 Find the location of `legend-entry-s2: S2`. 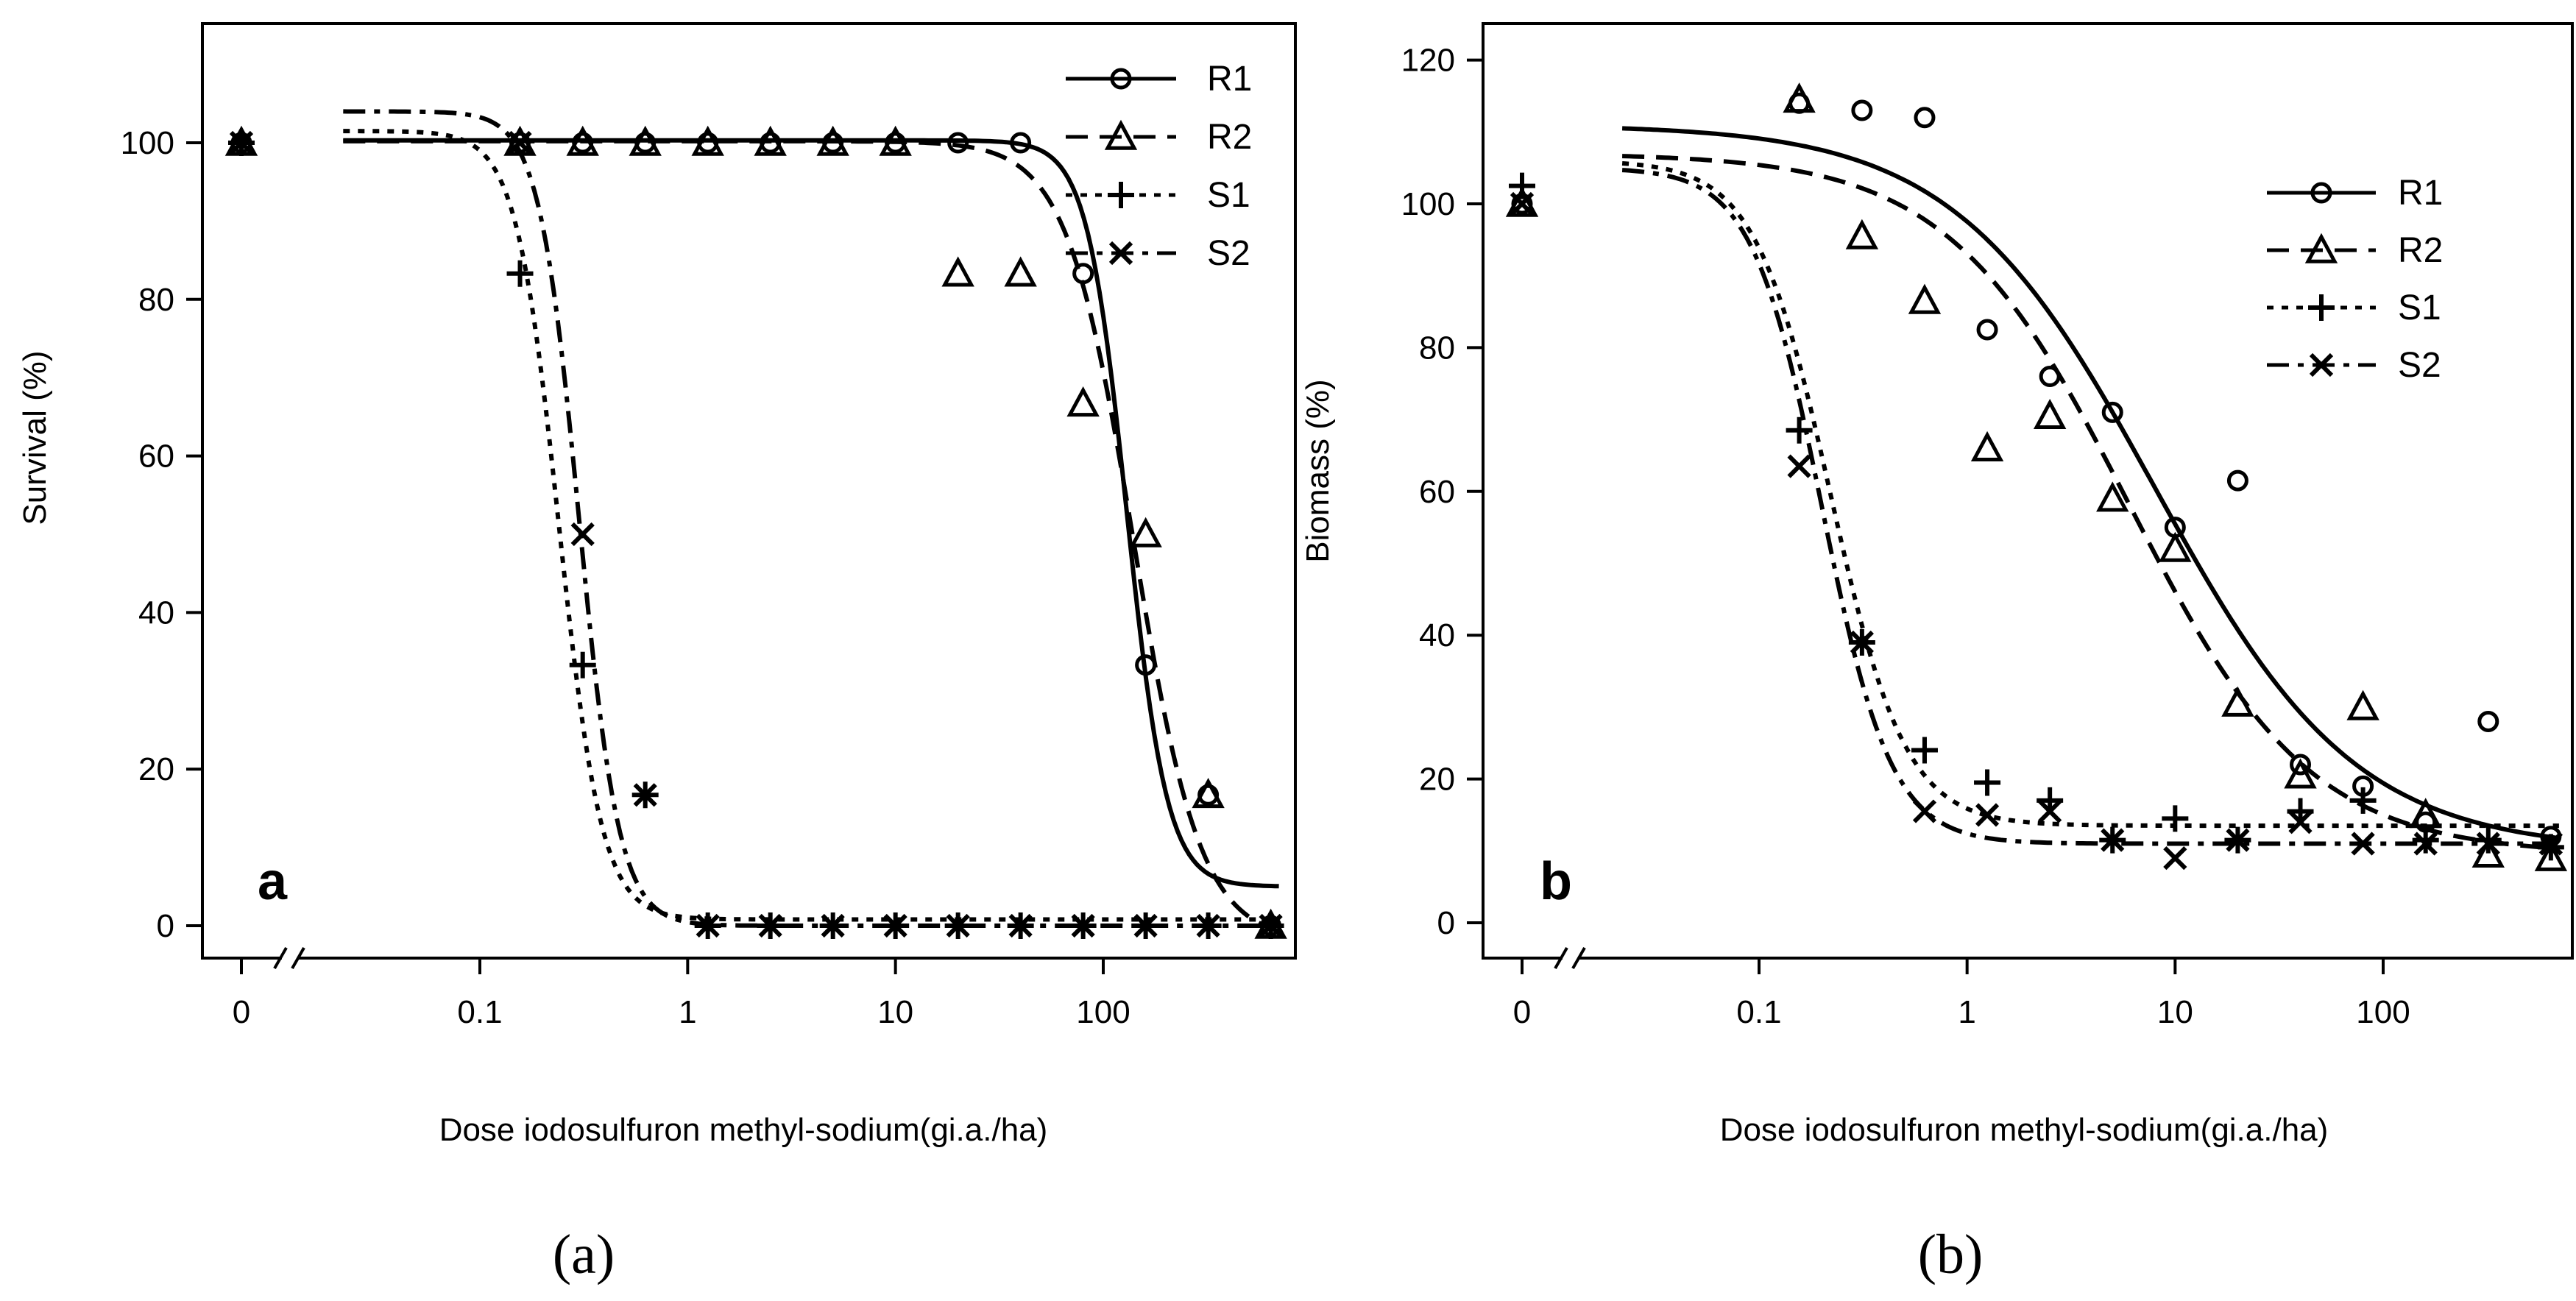

legend-entry-s2: S2 is located at coordinates (1158, 254).